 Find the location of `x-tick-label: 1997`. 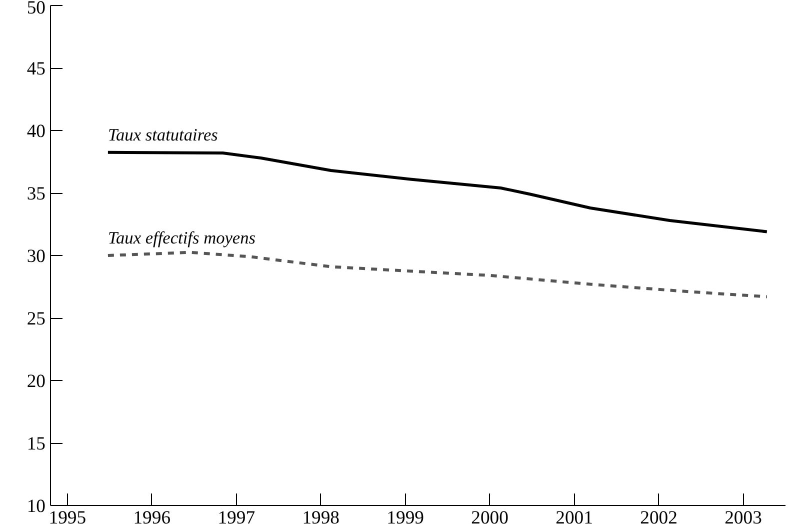

x-tick-label: 1997 is located at coordinates (237, 518).